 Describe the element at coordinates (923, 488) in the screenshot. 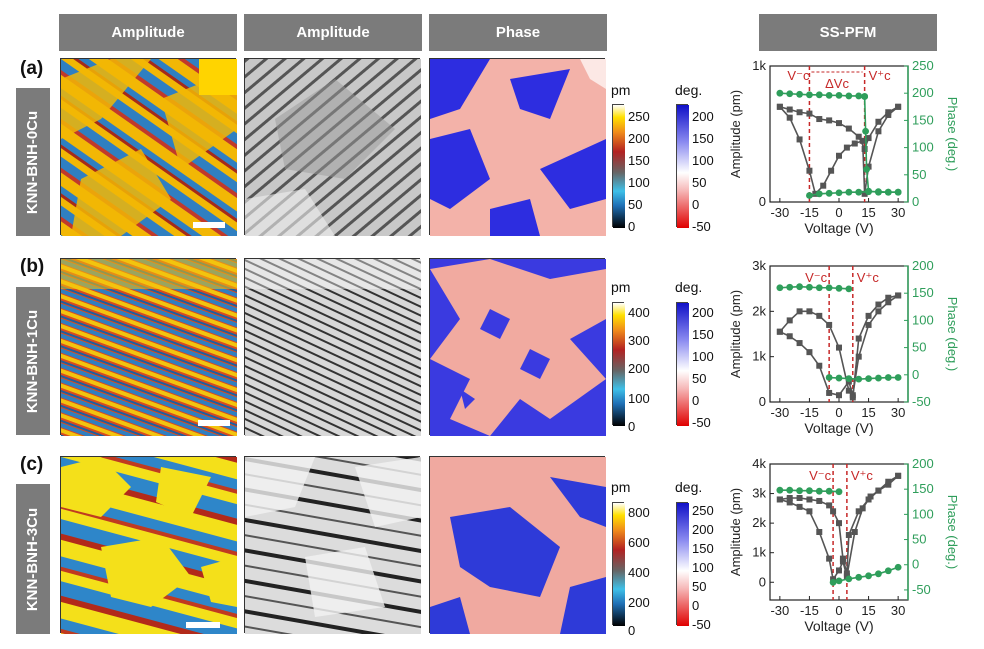

I see `y2-tick-label: 150` at that location.